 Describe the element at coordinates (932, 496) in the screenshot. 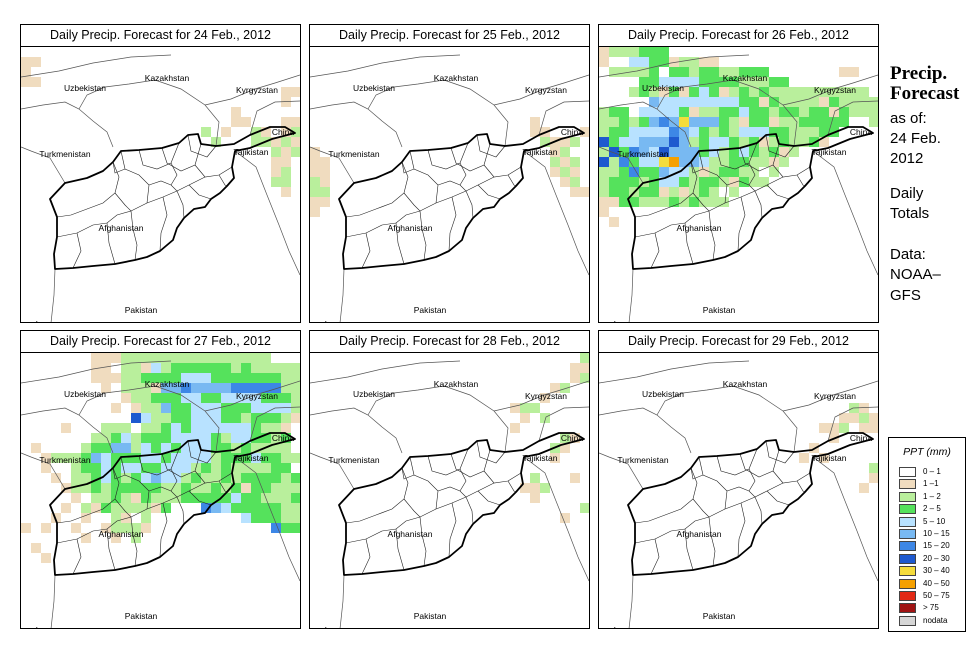

I see `legend-label: 1 – 2` at that location.